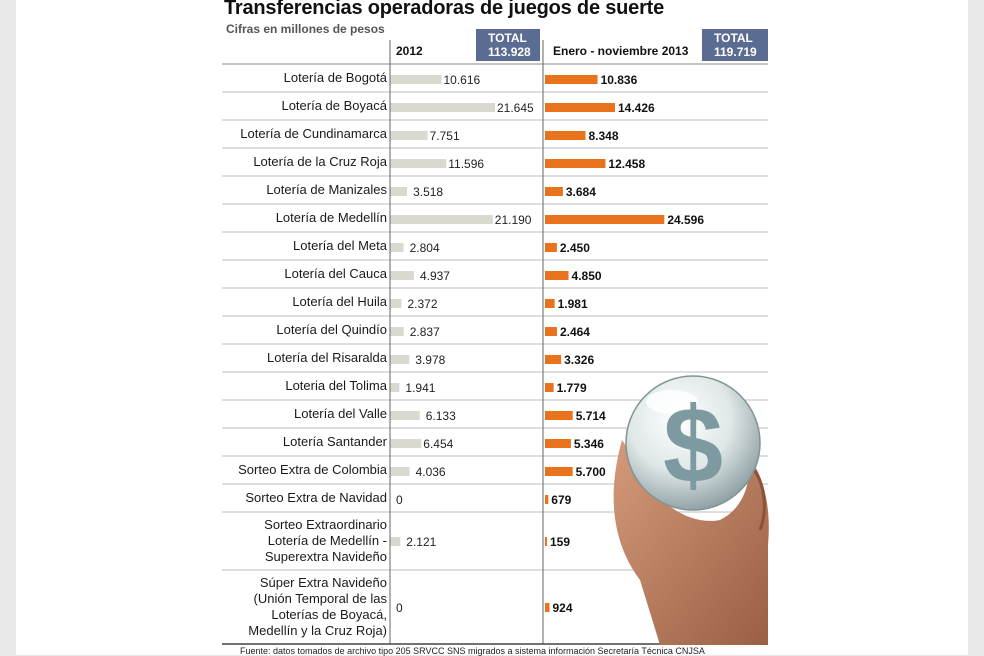 This screenshot has height=656, width=984. What do you see at coordinates (425, 332) in the screenshot?
I see `value-label-2012: 2.837` at bounding box center [425, 332].